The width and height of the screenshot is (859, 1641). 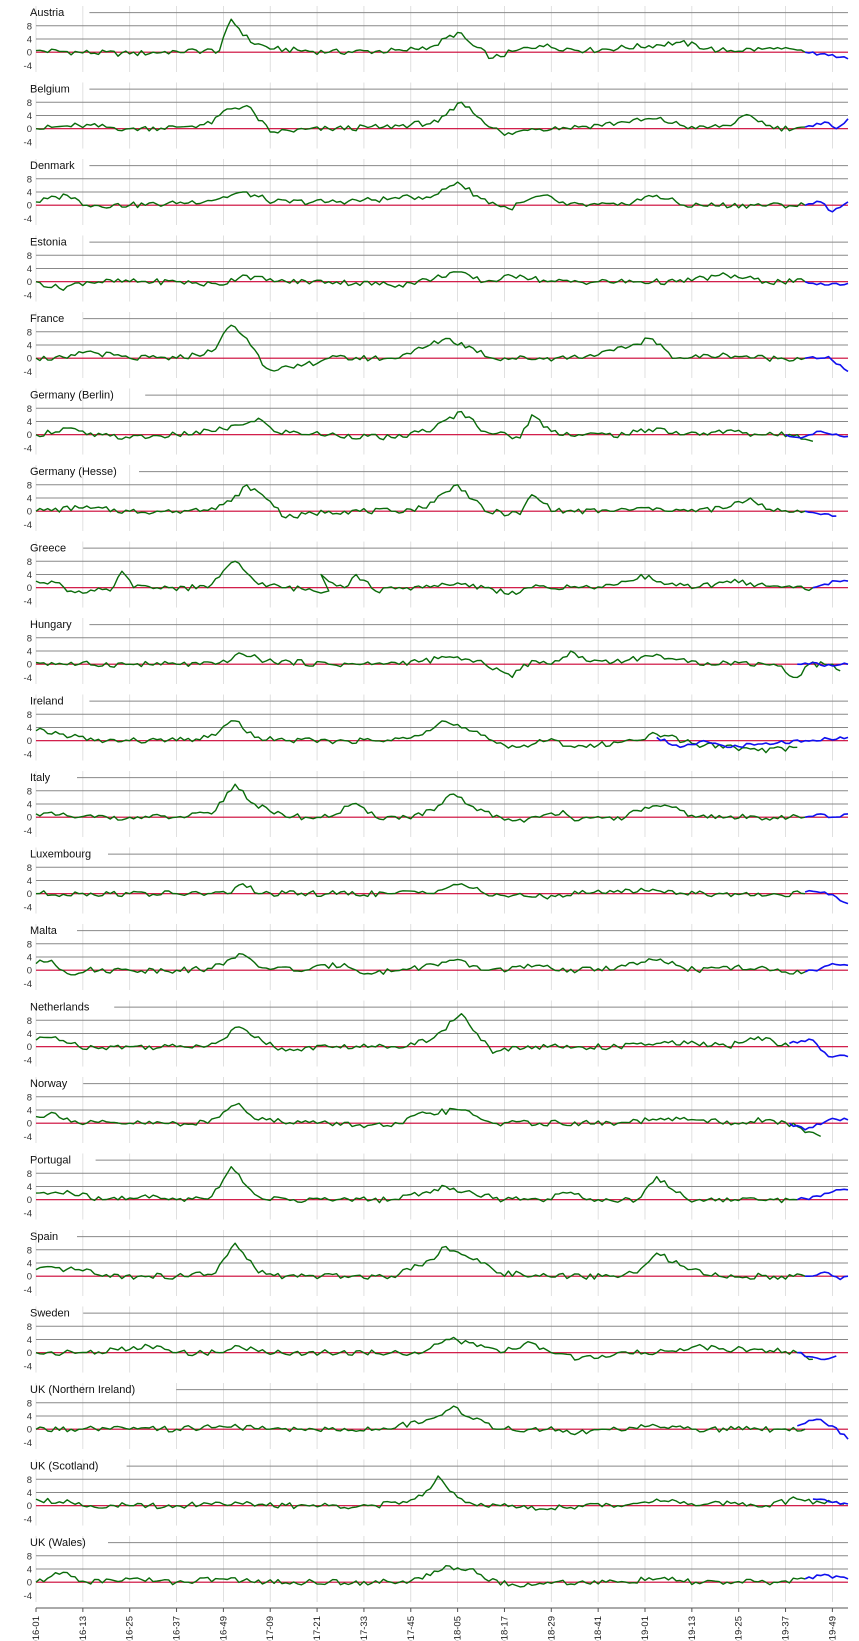 What do you see at coordinates (60, 1008) in the screenshot?
I see `panel-title: Netherlands` at bounding box center [60, 1008].